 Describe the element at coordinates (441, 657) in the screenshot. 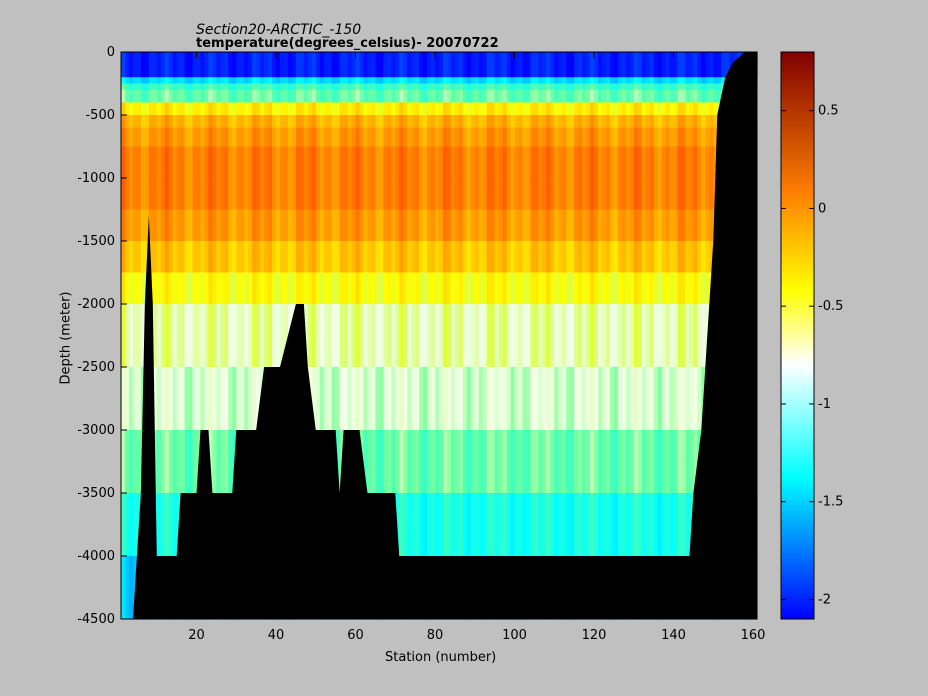

I see `x-axis-label: Station (number)` at that location.